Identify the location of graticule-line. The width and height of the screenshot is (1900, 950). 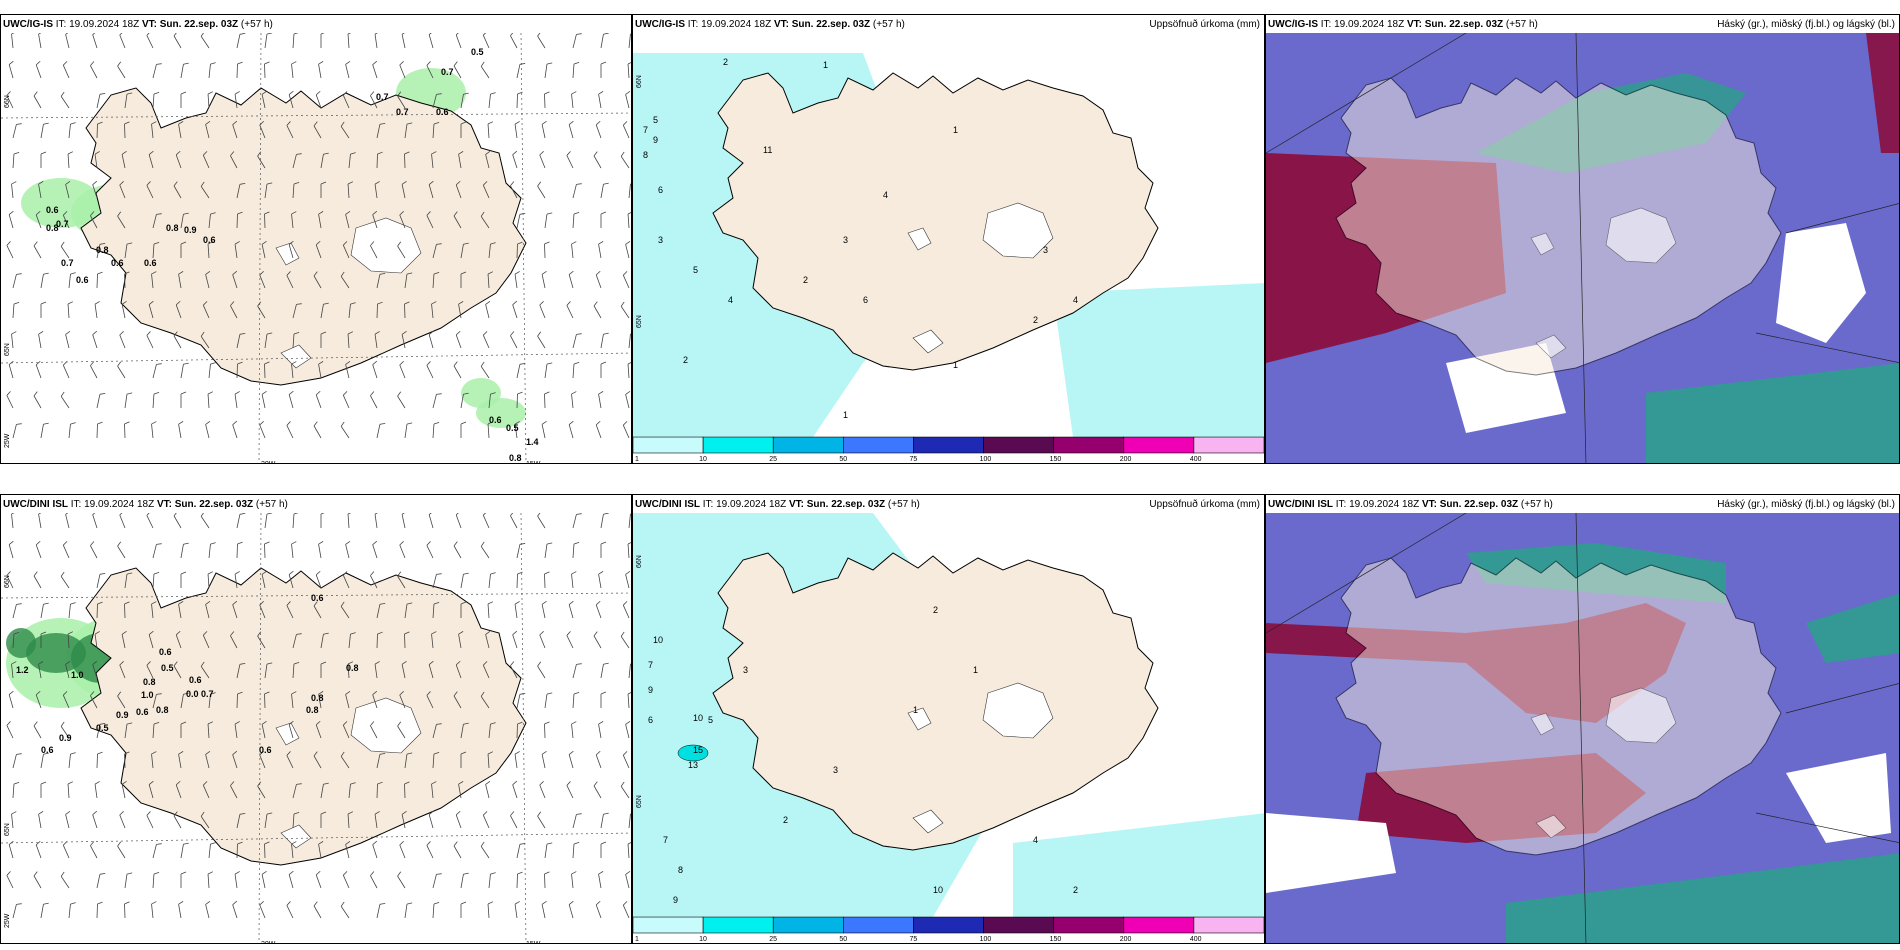
(1827, 347).